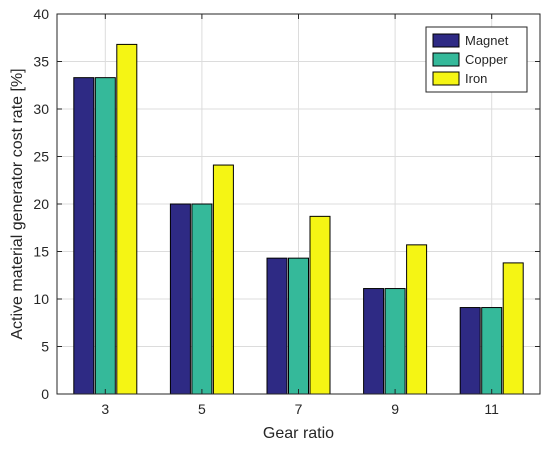  Describe the element at coordinates (395, 409) in the screenshot. I see `x-tick-label: 9` at that location.